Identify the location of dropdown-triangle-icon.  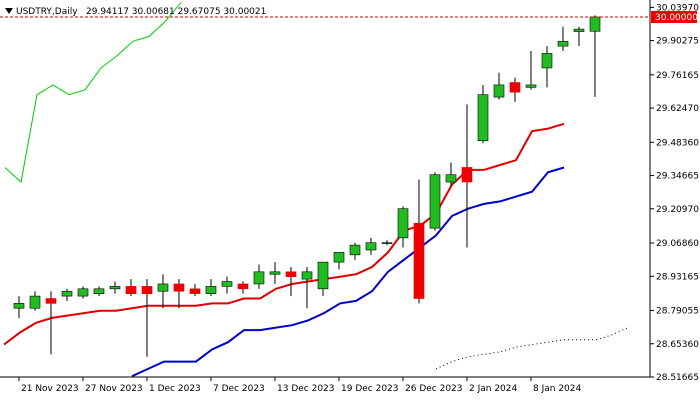
(9, 11).